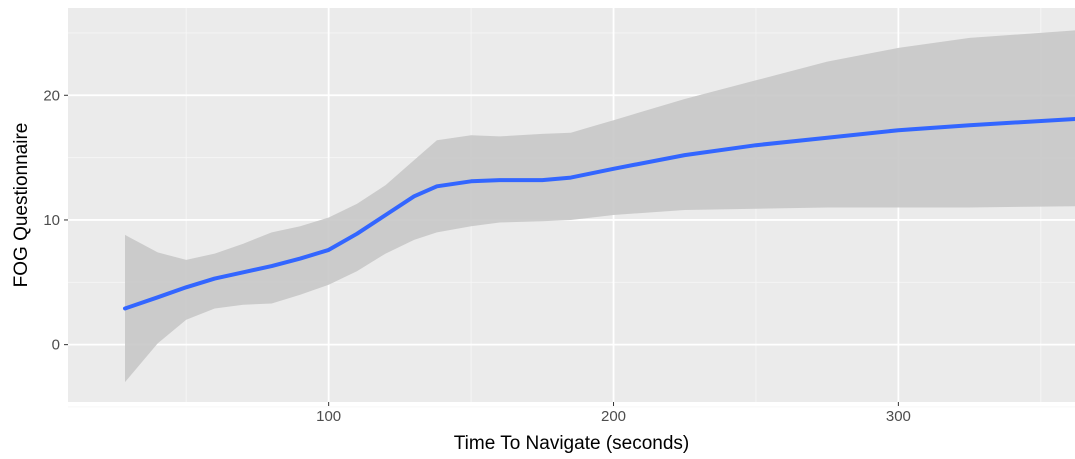  Describe the element at coordinates (613, 416) in the screenshot. I see `x-tick-label: 200` at that location.